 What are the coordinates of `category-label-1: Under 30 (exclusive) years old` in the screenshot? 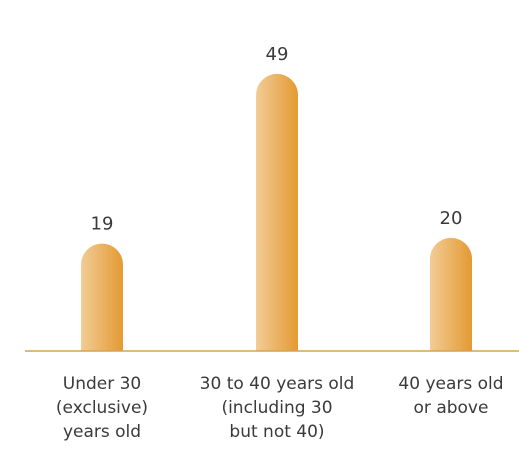 It's located at (102, 408).